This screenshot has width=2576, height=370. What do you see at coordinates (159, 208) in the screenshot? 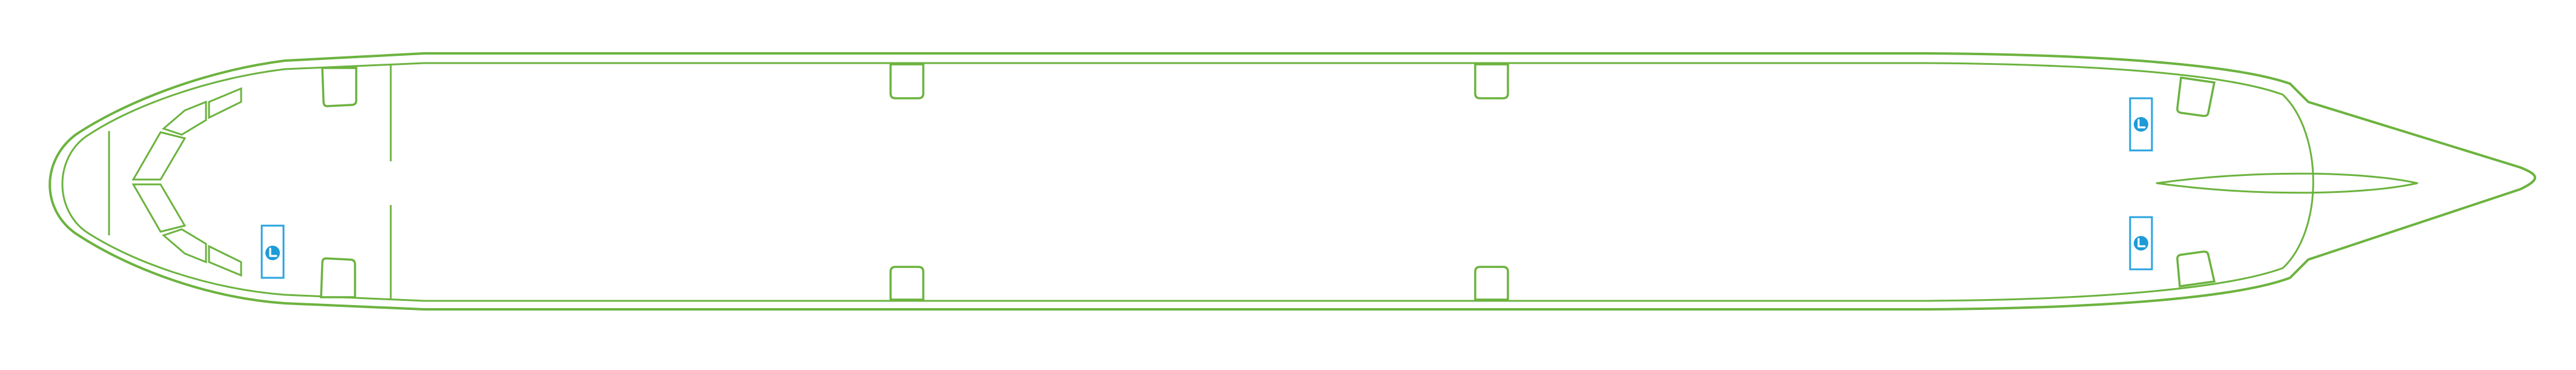
I see `cockpit-panel-lower` at bounding box center [159, 208].